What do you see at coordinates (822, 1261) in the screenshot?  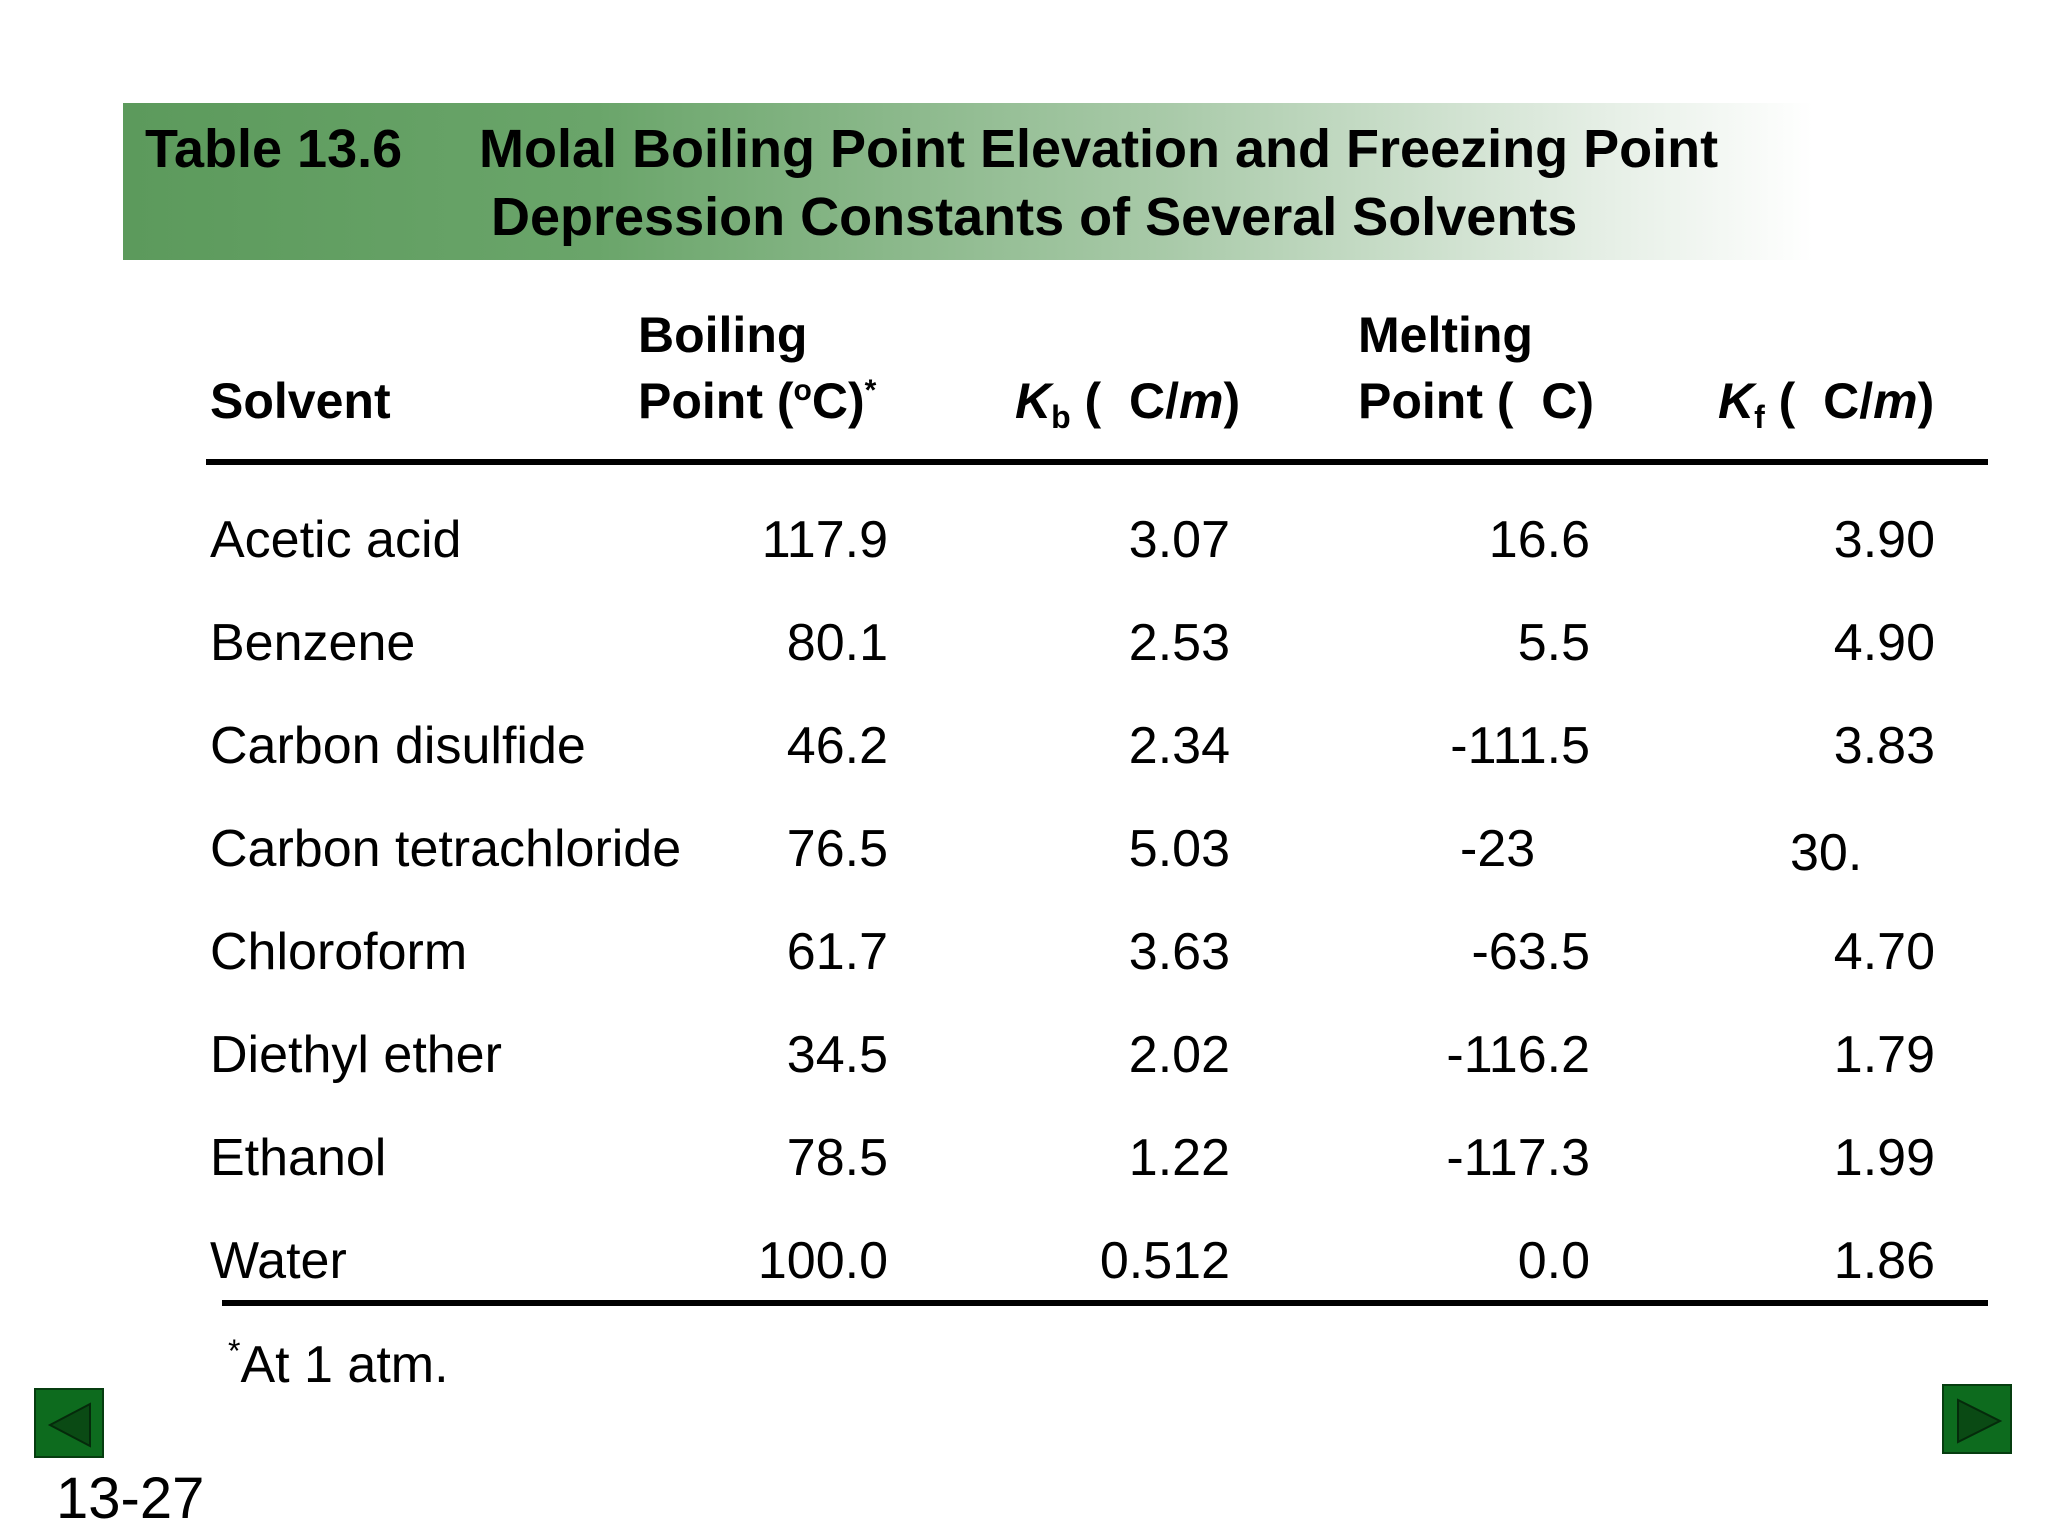 I see `cell-boiling-point: 100.0` at bounding box center [822, 1261].